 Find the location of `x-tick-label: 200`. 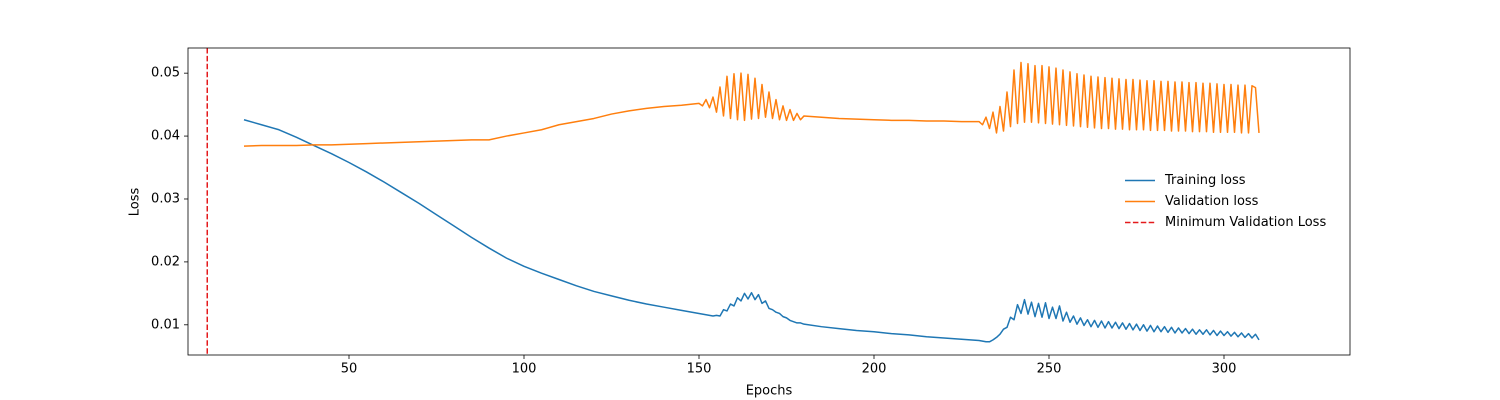

x-tick-label: 200 is located at coordinates (874, 369).